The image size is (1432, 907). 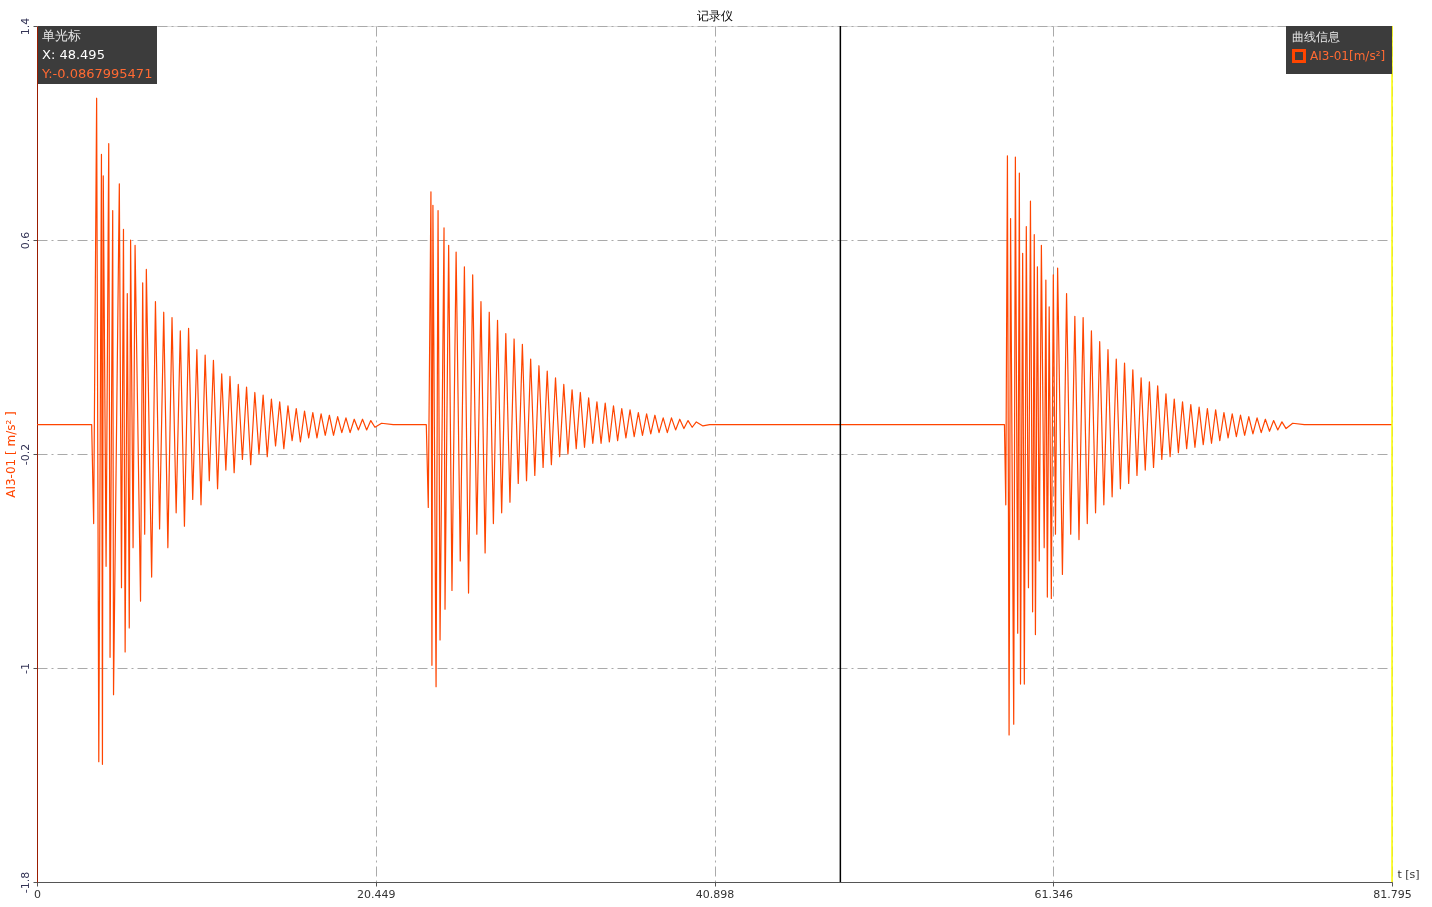 What do you see at coordinates (1316, 37) in the screenshot?
I see `legend-title: 曲线信息` at bounding box center [1316, 37].